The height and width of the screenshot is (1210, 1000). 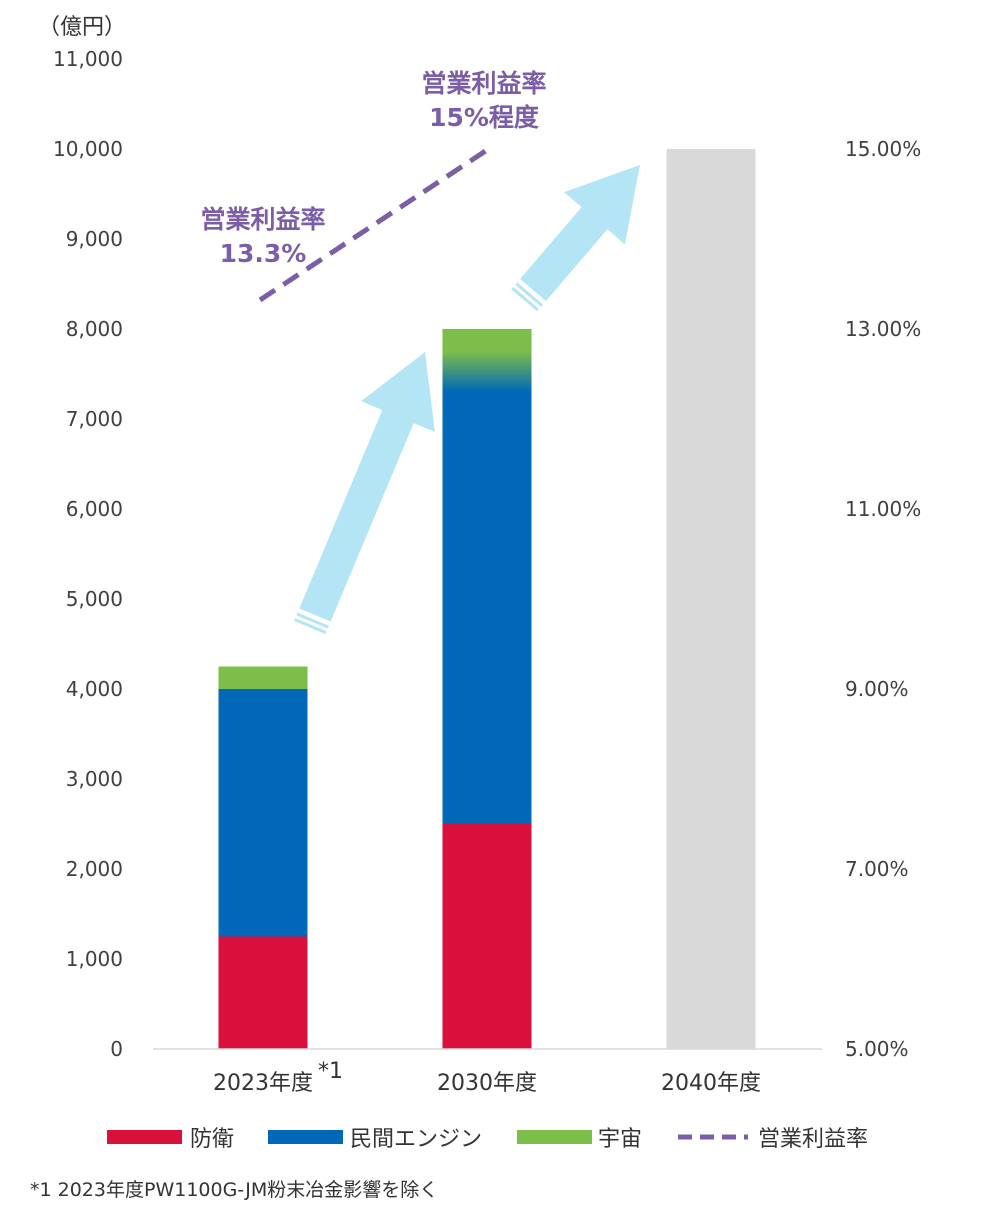 What do you see at coordinates (483, 83) in the screenshot?
I see `annotation-2040-title: 営業利益率` at bounding box center [483, 83].